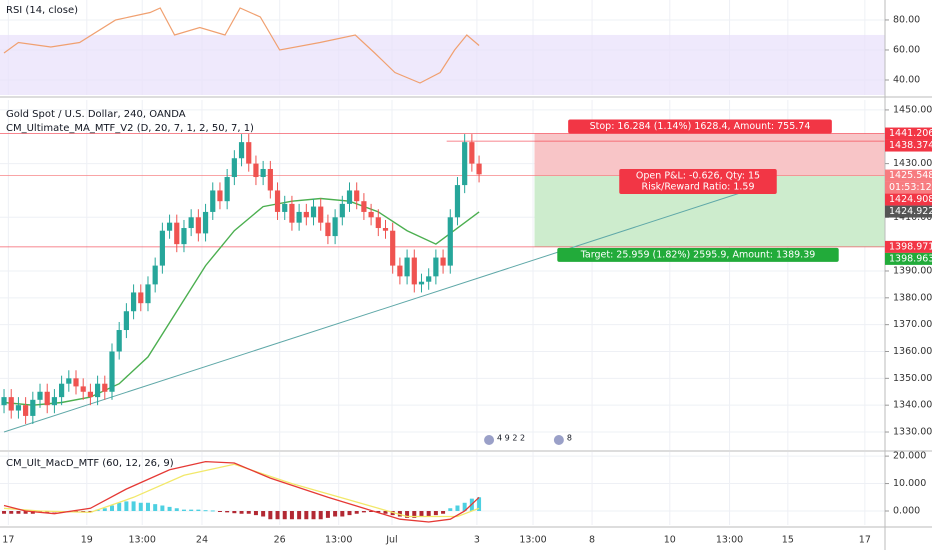 Image resolution: width=932 pixels, height=550 pixels. Describe the element at coordinates (912, 432) in the screenshot. I see `y-tick-label: 1330.000` at that location.